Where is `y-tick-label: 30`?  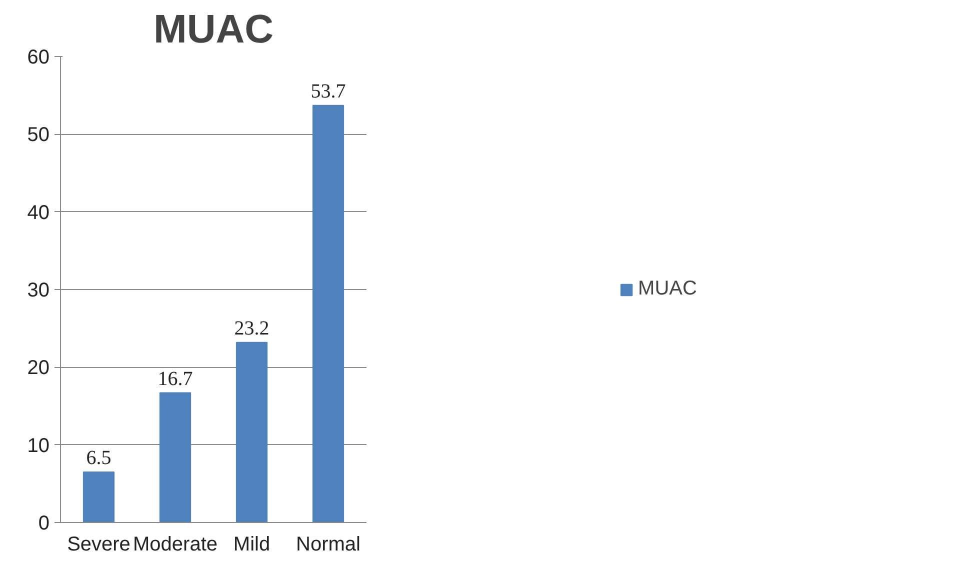 y-tick-label: 30 is located at coordinates (38, 291).